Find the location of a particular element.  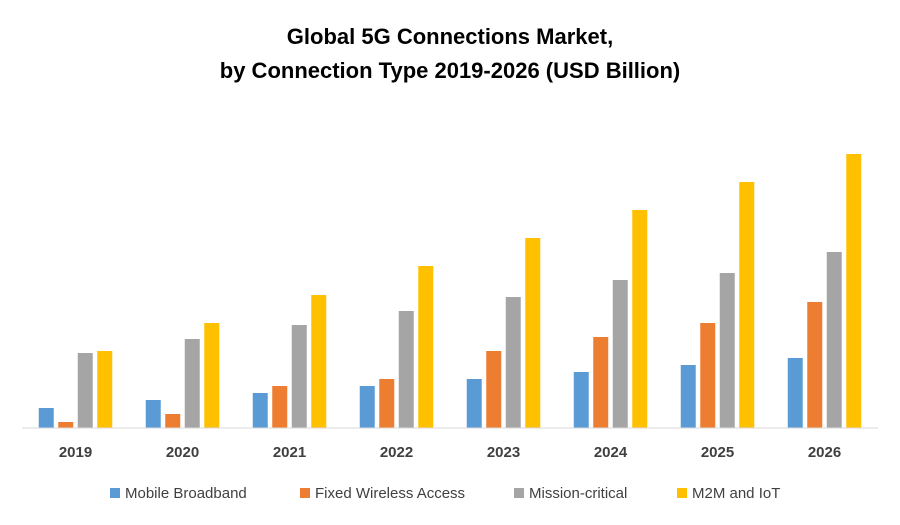

x-tick-label: 2022 is located at coordinates (396, 452).